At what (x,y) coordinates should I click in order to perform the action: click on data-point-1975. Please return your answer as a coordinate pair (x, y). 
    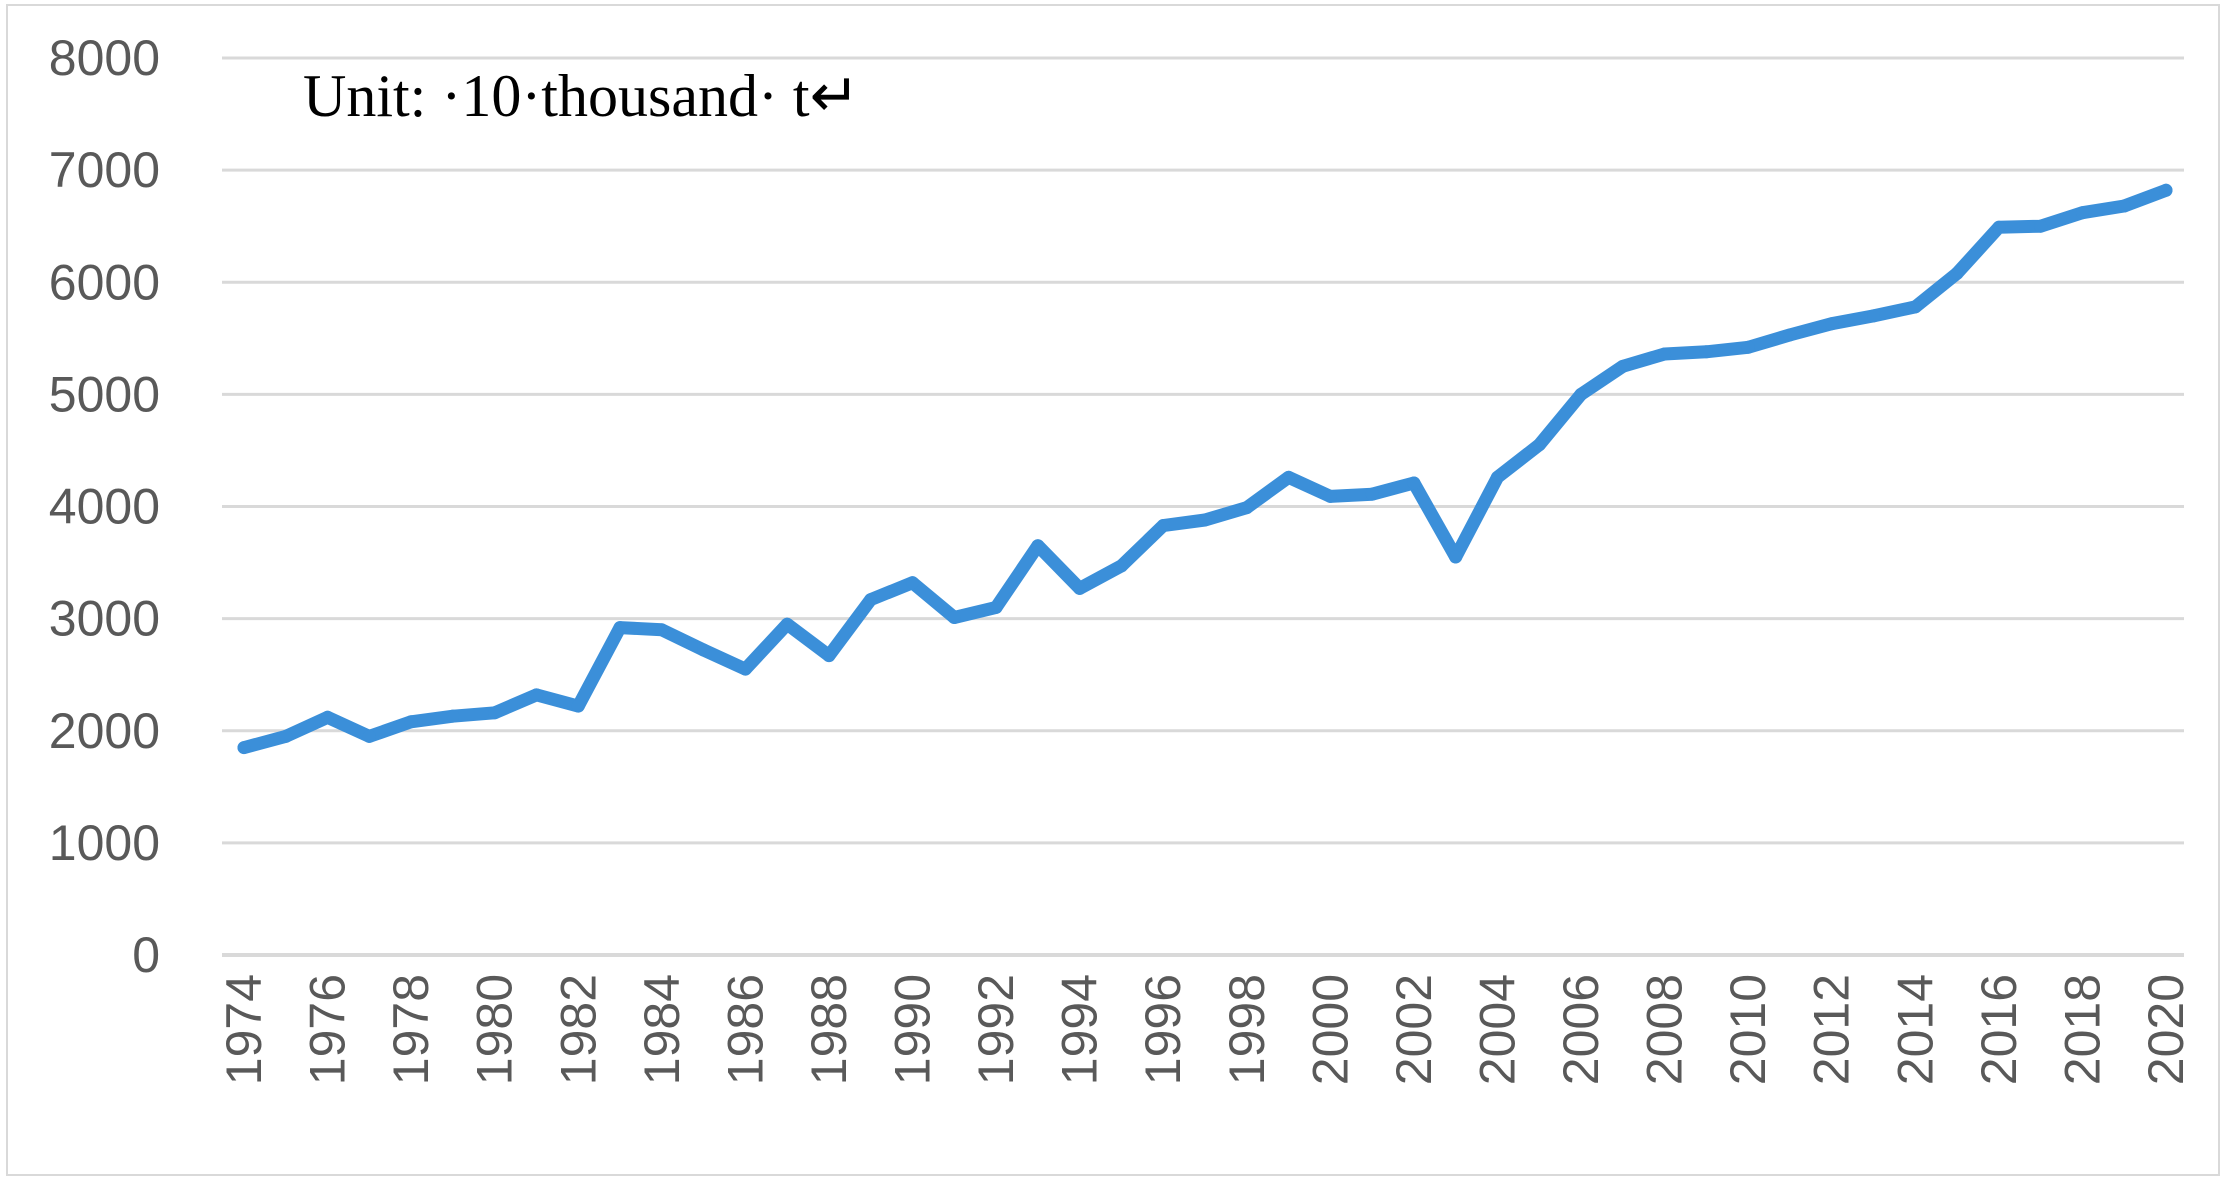
    Looking at the image, I should click on (286, 736).